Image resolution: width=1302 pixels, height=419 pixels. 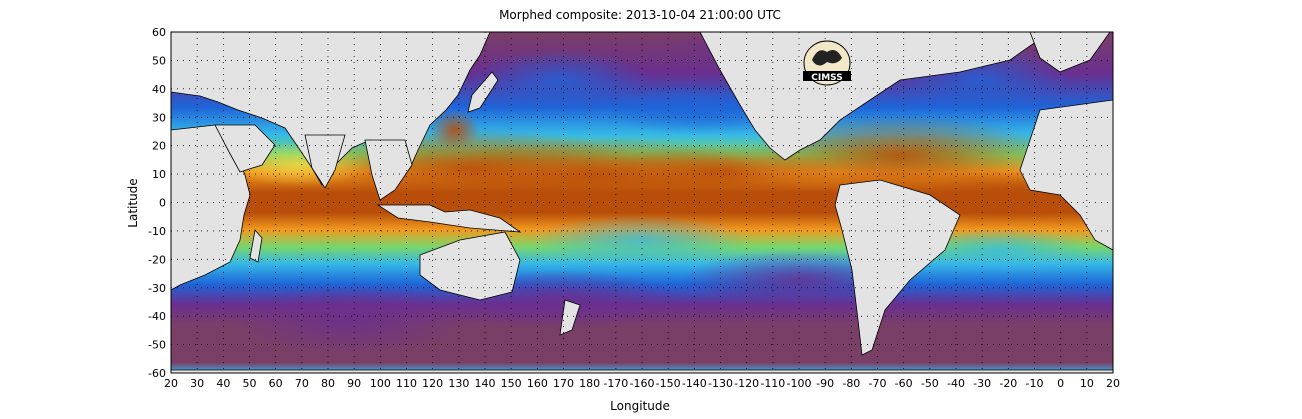 What do you see at coordinates (799, 383) in the screenshot?
I see `x-tick-label: -100` at bounding box center [799, 383].